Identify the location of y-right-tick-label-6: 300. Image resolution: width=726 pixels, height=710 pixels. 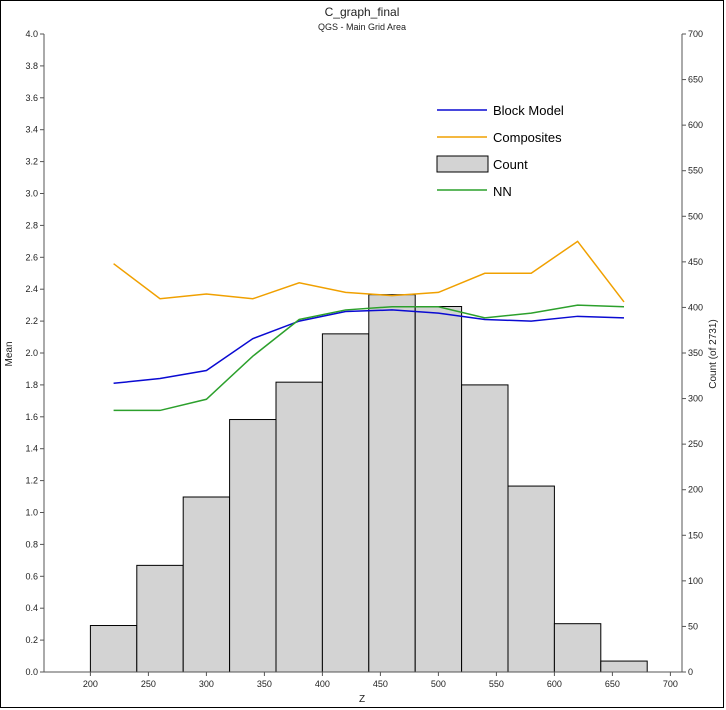
(695, 399).